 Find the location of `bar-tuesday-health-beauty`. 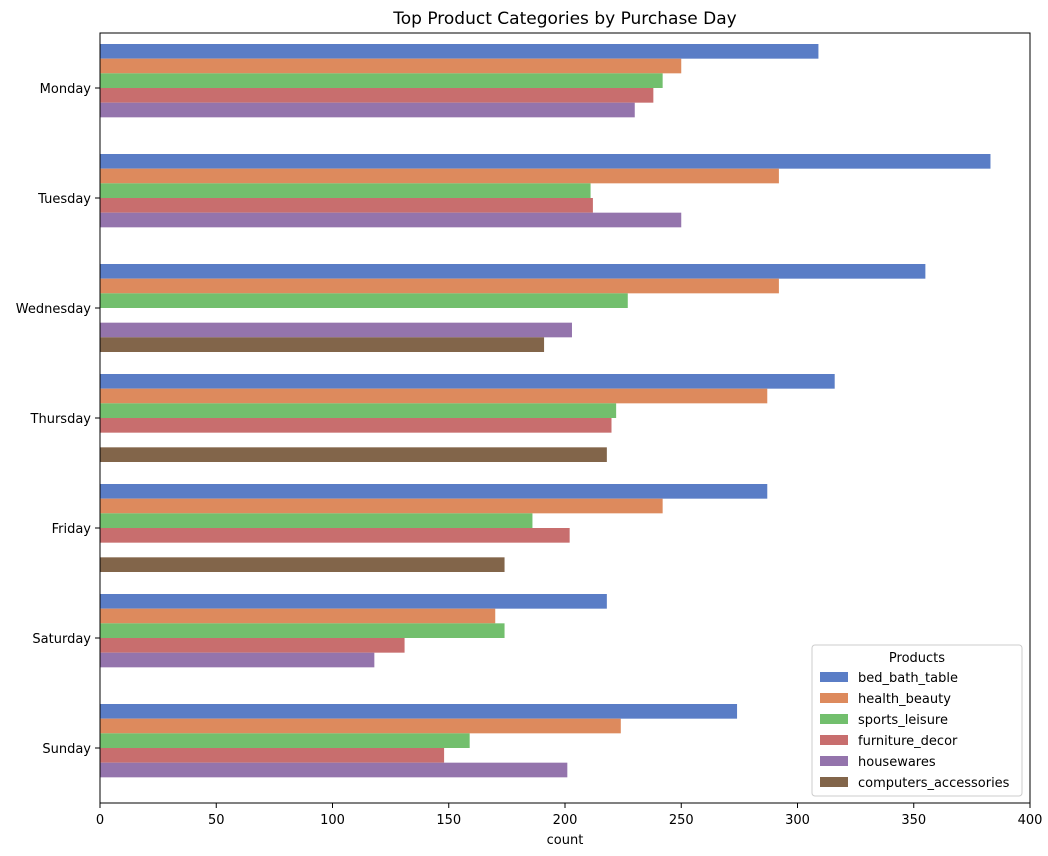

bar-tuesday-health-beauty is located at coordinates (439, 176).